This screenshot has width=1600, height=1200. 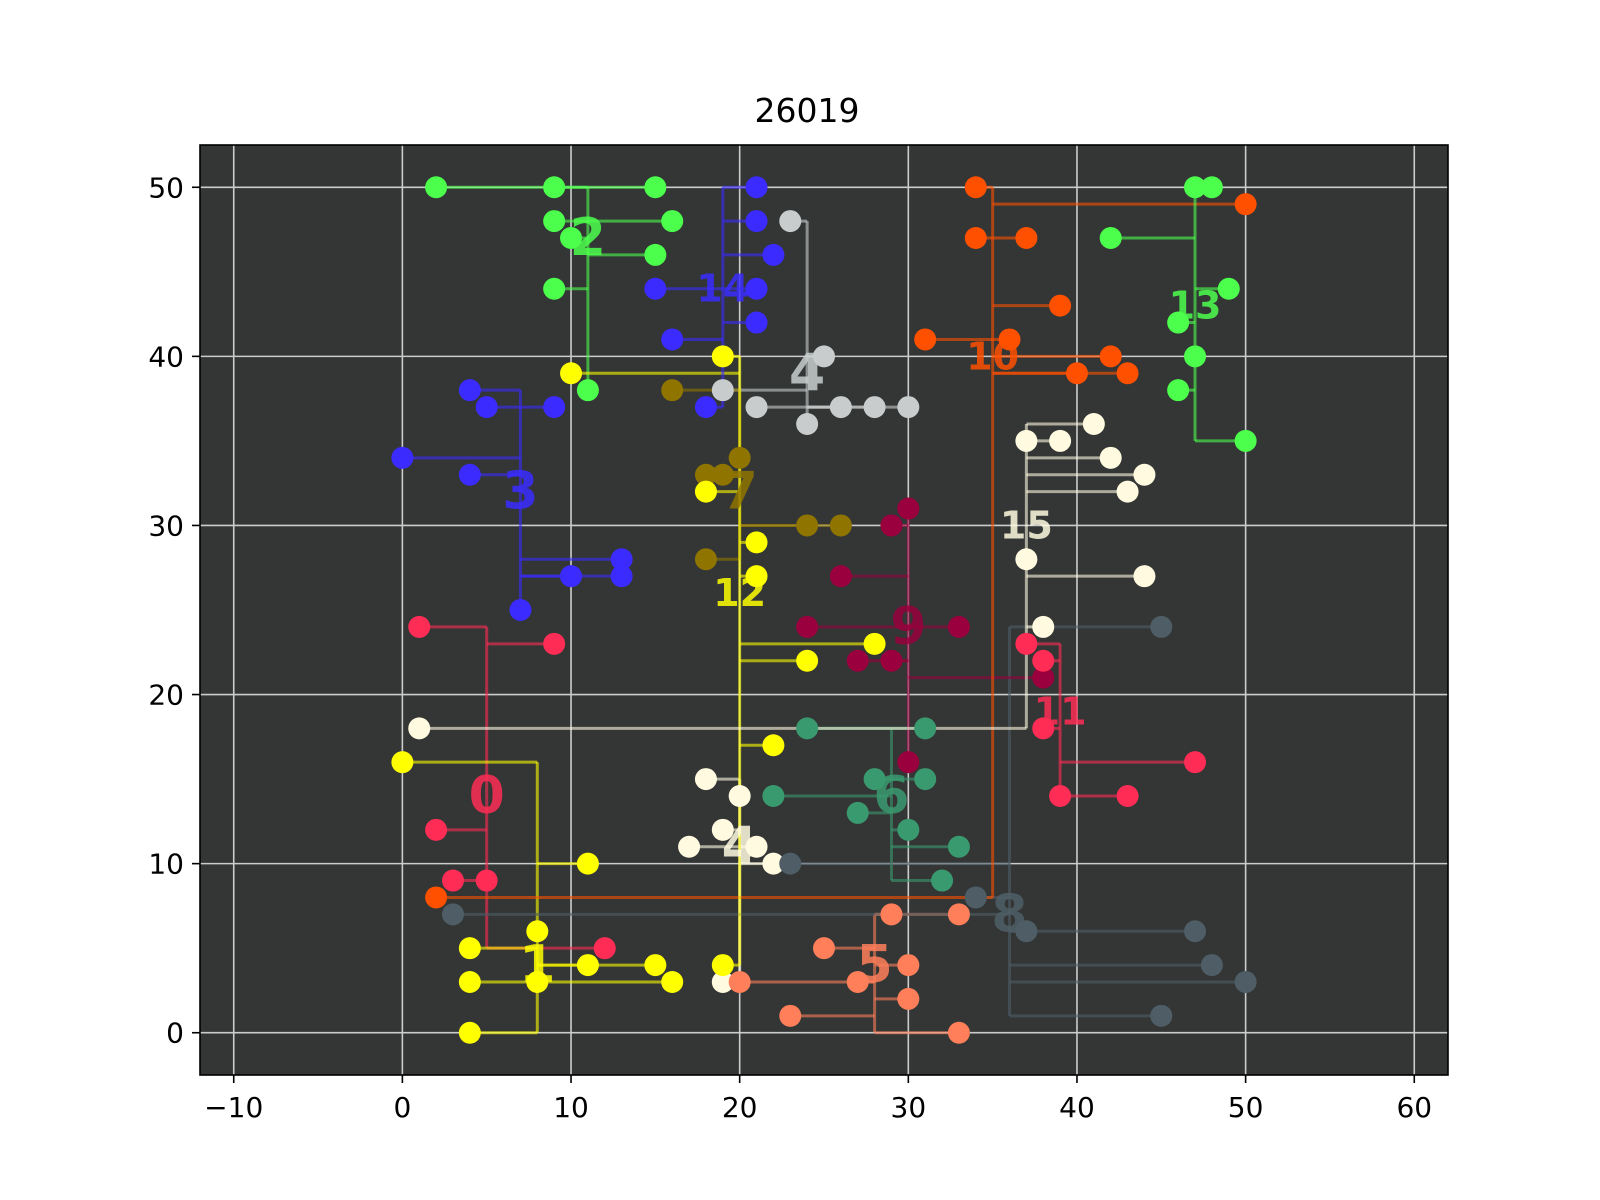 I want to click on cluster-label: 6, so click(x=891, y=796).